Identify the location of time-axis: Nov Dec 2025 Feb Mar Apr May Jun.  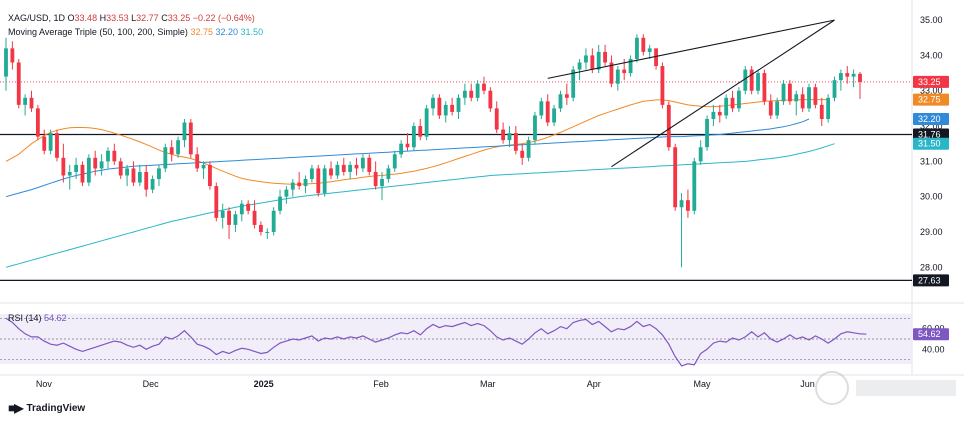
(425, 384).